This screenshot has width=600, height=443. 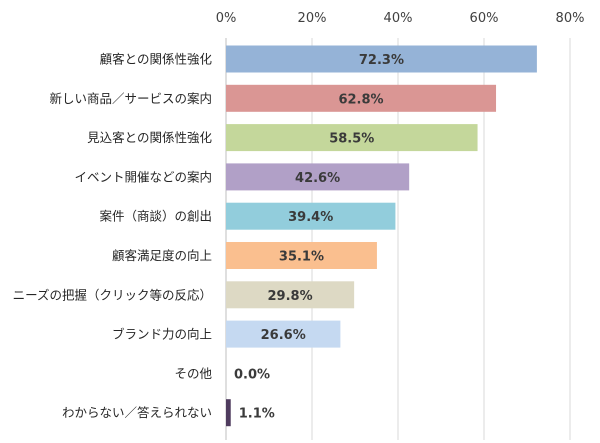 What do you see at coordinates (252, 374) in the screenshot?
I see `data-label: 0.0%` at bounding box center [252, 374].